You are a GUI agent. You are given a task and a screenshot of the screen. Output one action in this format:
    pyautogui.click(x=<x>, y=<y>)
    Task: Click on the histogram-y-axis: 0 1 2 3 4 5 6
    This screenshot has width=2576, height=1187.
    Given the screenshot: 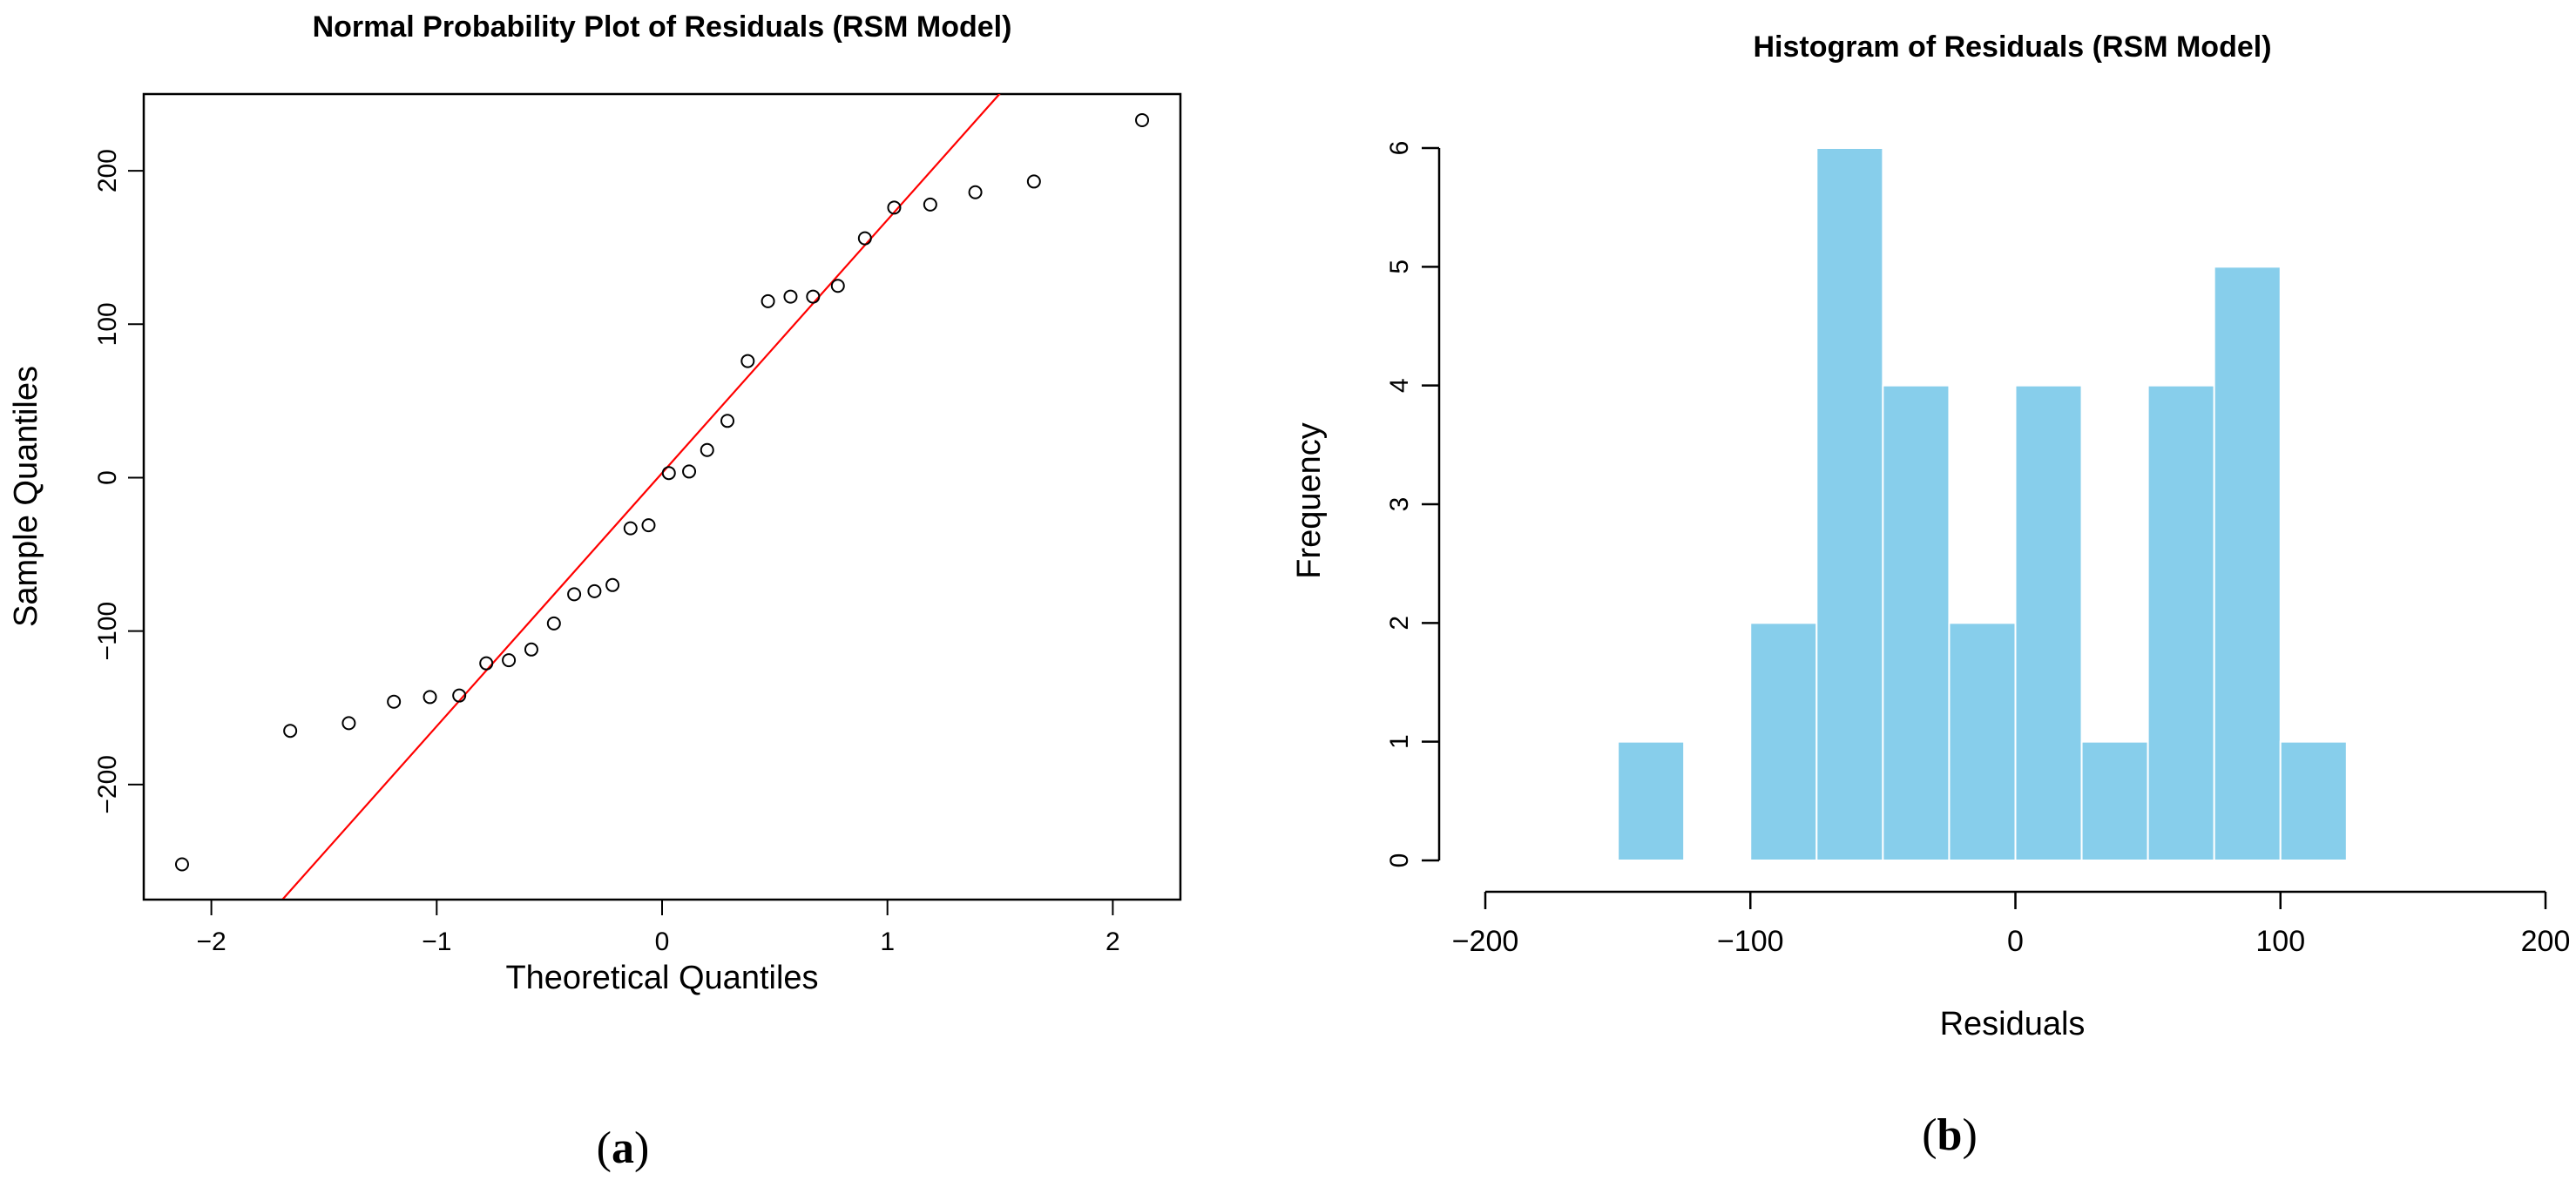 What is the action you would take?
    pyautogui.click(x=1413, y=504)
    